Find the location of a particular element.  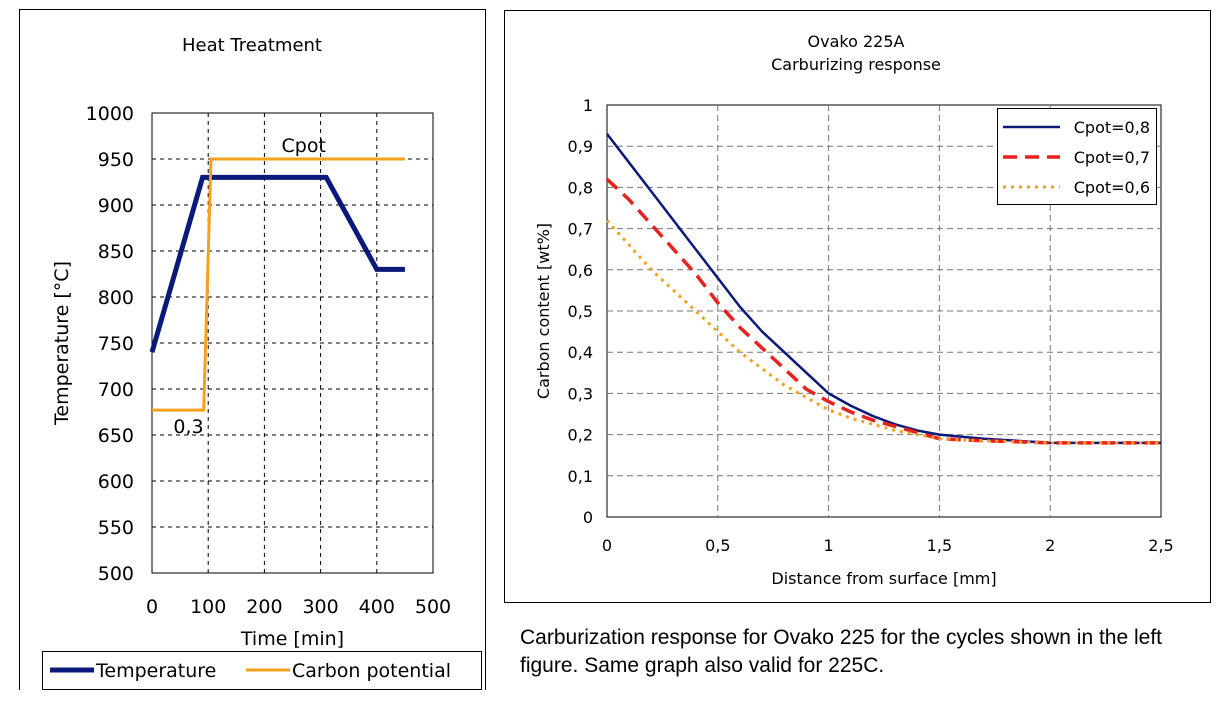

legend-label-cpot-0-8: Cpot=0,8 is located at coordinates (1112, 127).